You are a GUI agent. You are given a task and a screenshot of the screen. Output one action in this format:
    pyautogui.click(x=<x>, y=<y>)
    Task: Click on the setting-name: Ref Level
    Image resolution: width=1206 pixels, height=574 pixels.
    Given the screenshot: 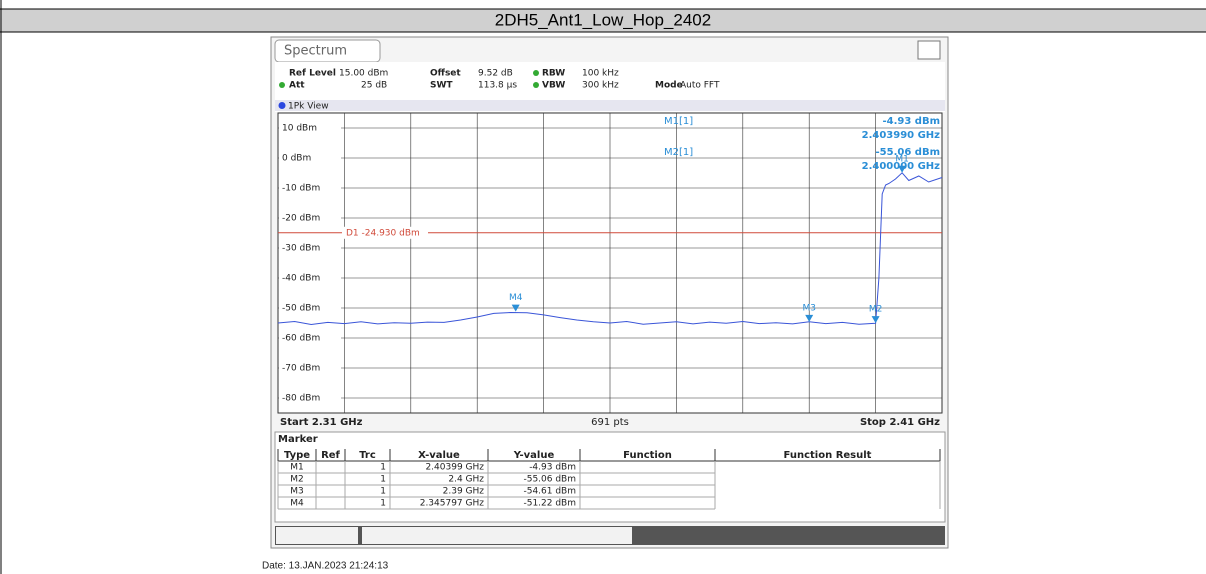 What is the action you would take?
    pyautogui.click(x=312, y=74)
    